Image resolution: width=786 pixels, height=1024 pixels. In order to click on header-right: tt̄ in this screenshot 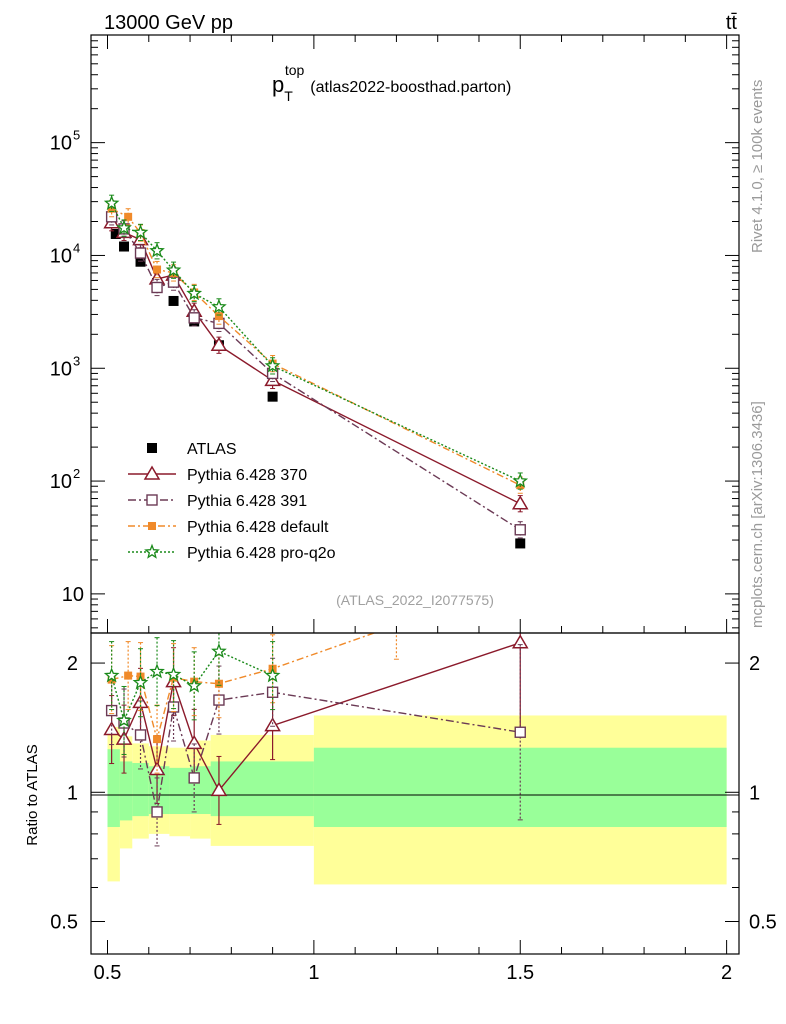, I will do `click(732, 23)`.